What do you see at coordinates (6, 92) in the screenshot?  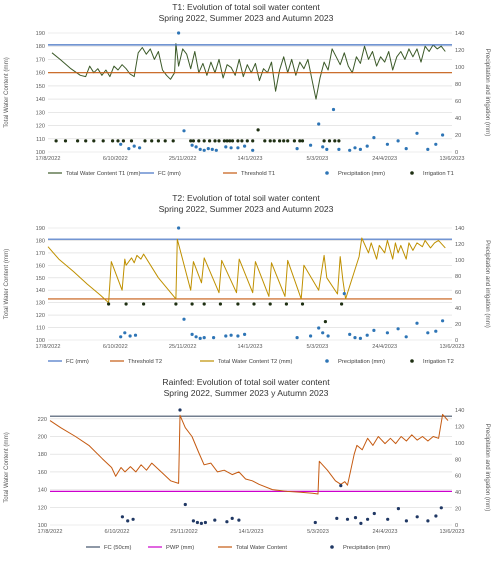 I see `y-axis-label: Total Water Content (mm)` at bounding box center [6, 92].